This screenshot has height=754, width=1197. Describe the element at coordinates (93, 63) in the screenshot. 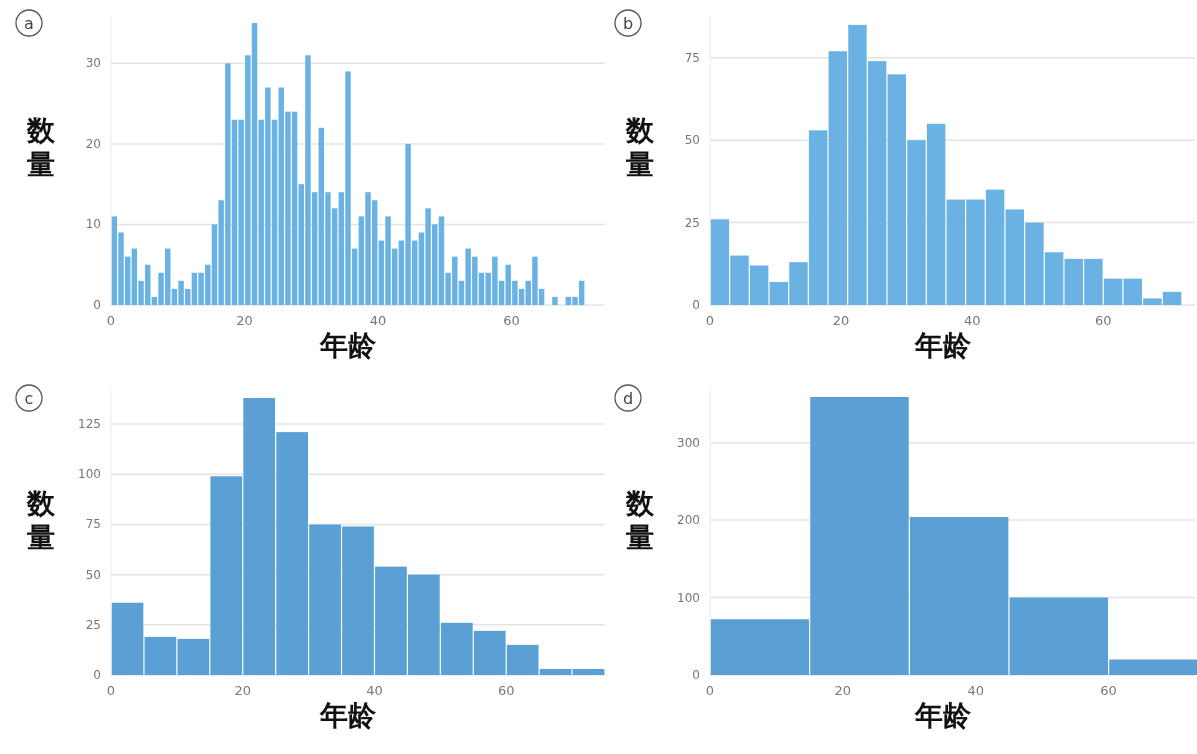

I see `y-tick-label: 30` at that location.